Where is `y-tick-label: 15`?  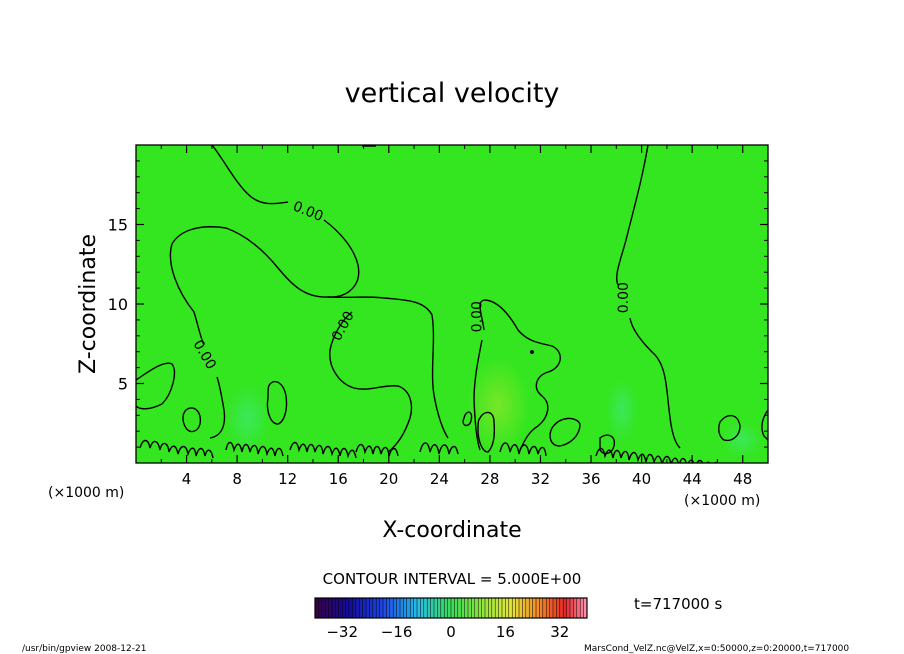 y-tick-label: 15 is located at coordinates (118, 225).